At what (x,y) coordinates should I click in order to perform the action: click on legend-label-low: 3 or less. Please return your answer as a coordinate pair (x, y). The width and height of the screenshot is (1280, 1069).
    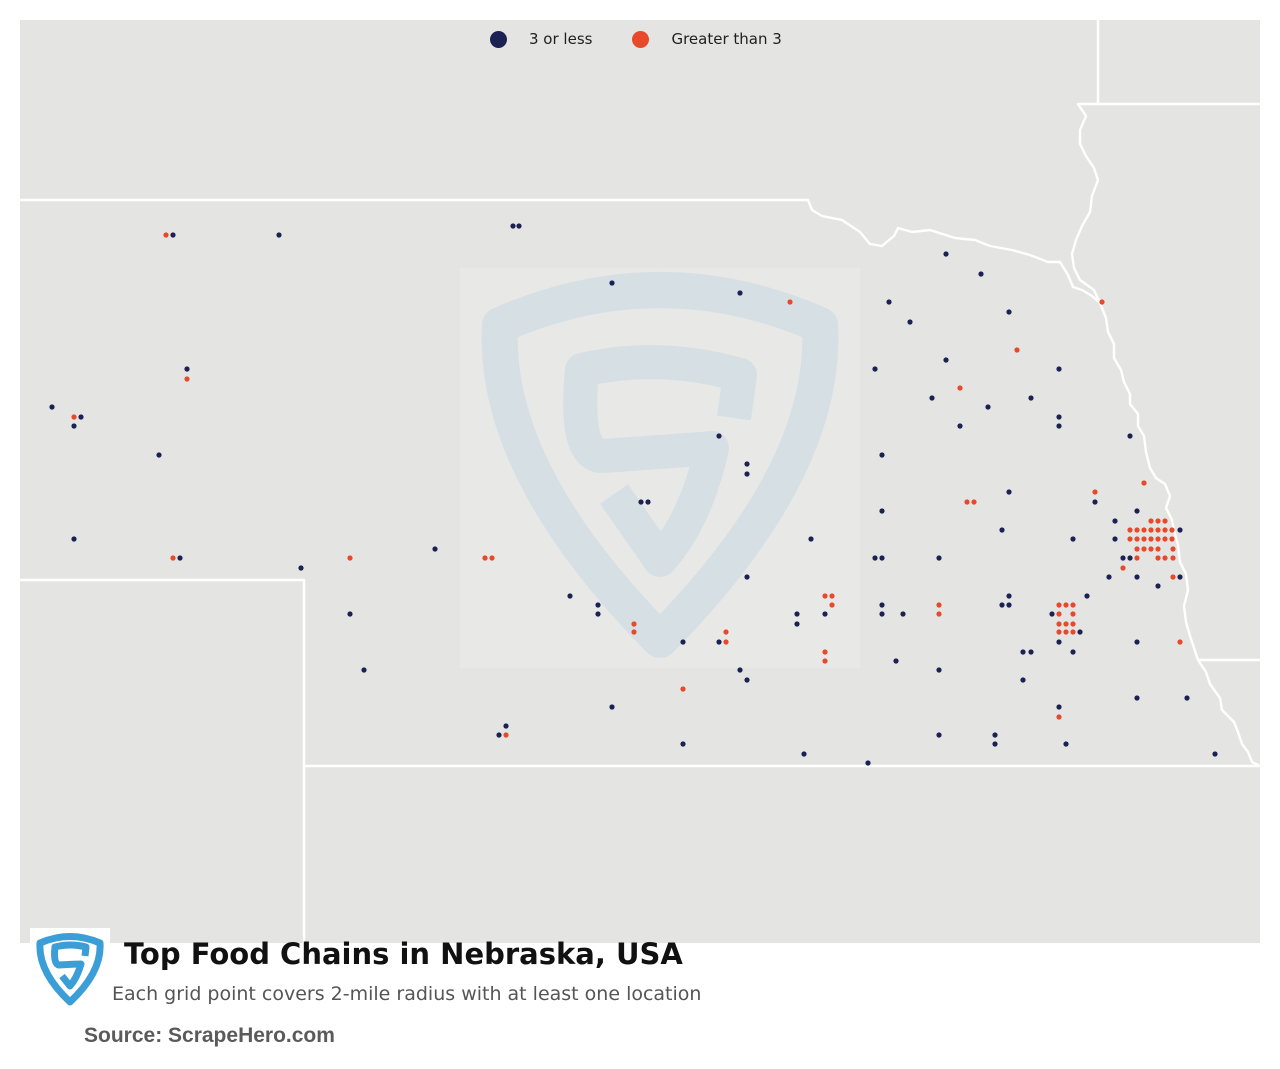
    Looking at the image, I should click on (561, 39).